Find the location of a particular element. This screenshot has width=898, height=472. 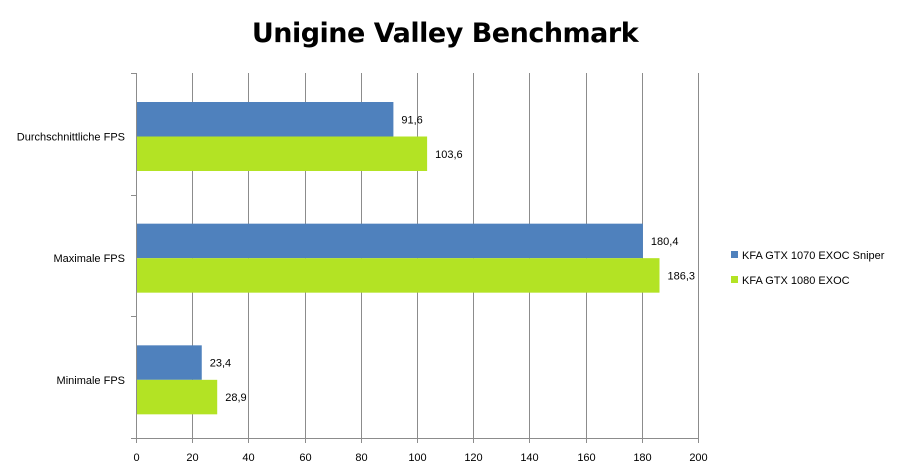

x-tick-label: 120 is located at coordinates (473, 458).